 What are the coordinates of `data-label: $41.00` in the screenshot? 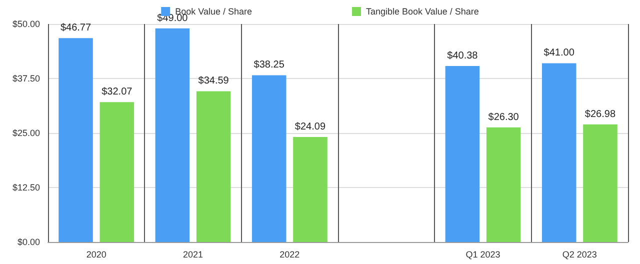 It's located at (559, 53).